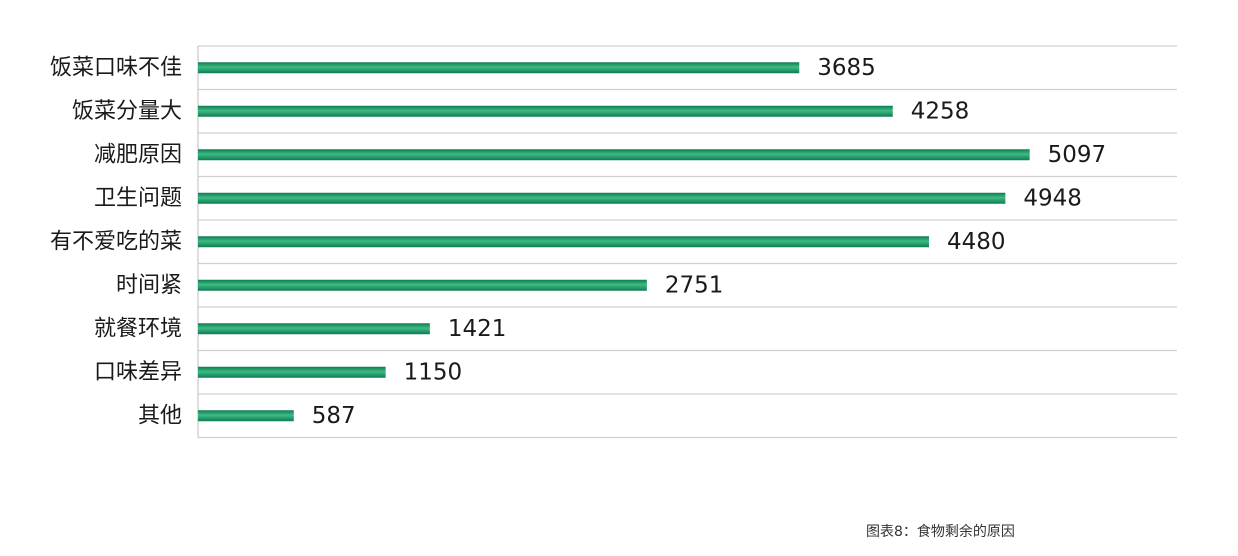  Describe the element at coordinates (116, 67) in the screenshot. I see `category-label: 饭菜口味不佳` at that location.